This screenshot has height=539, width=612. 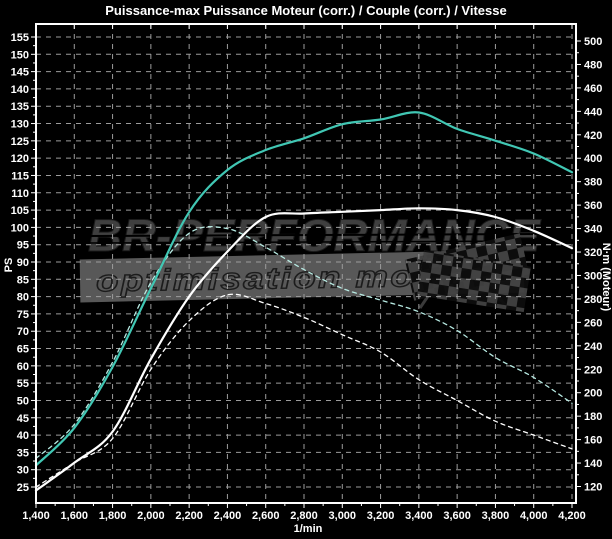 What do you see at coordinates (189, 516) in the screenshot?
I see `x-axis-tick-label: 2,200` at bounding box center [189, 516].